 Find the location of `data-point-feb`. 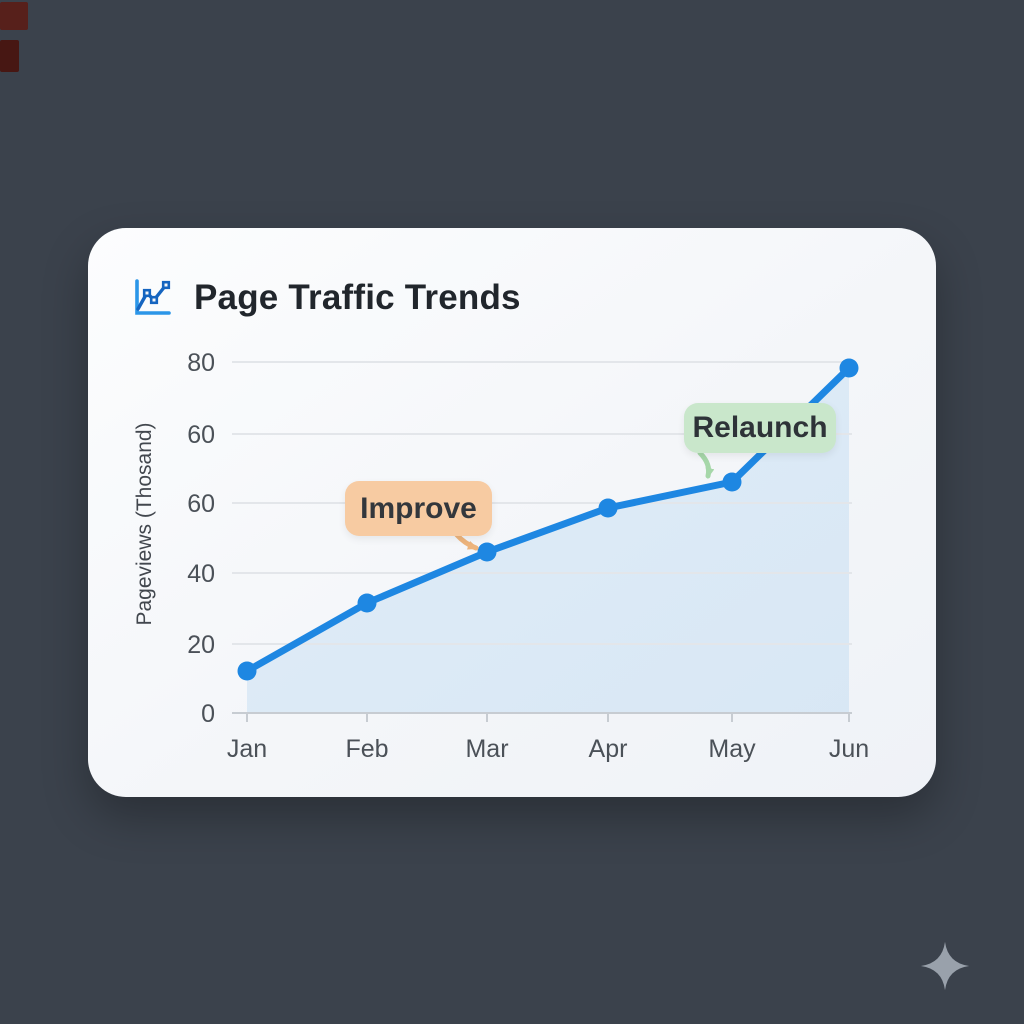

data-point-feb is located at coordinates (367, 603).